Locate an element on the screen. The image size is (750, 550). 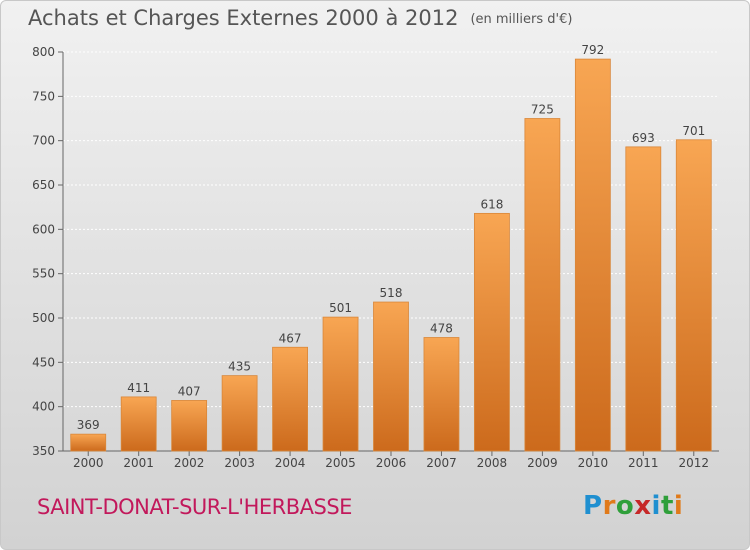
logo-letter: x is located at coordinates (643, 506).